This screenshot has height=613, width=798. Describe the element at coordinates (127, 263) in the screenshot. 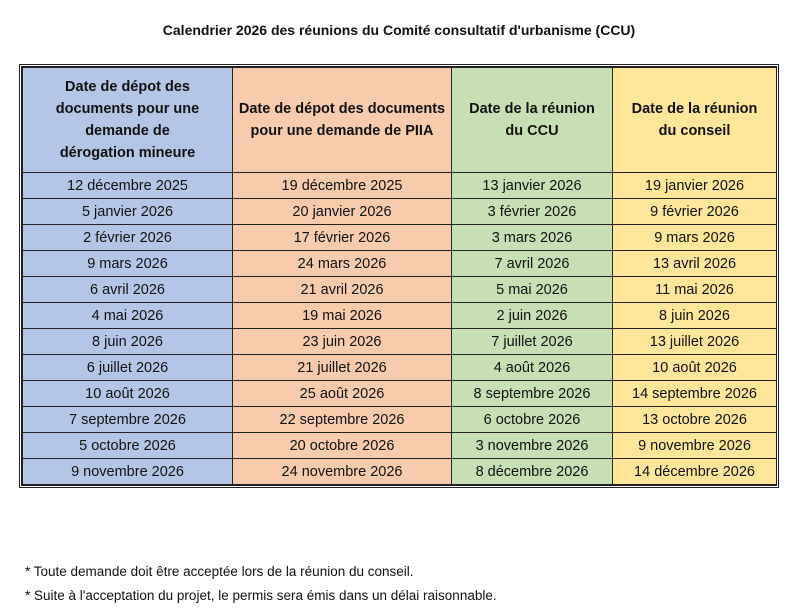

I see `derogation-date: 9 mars 2026` at that location.